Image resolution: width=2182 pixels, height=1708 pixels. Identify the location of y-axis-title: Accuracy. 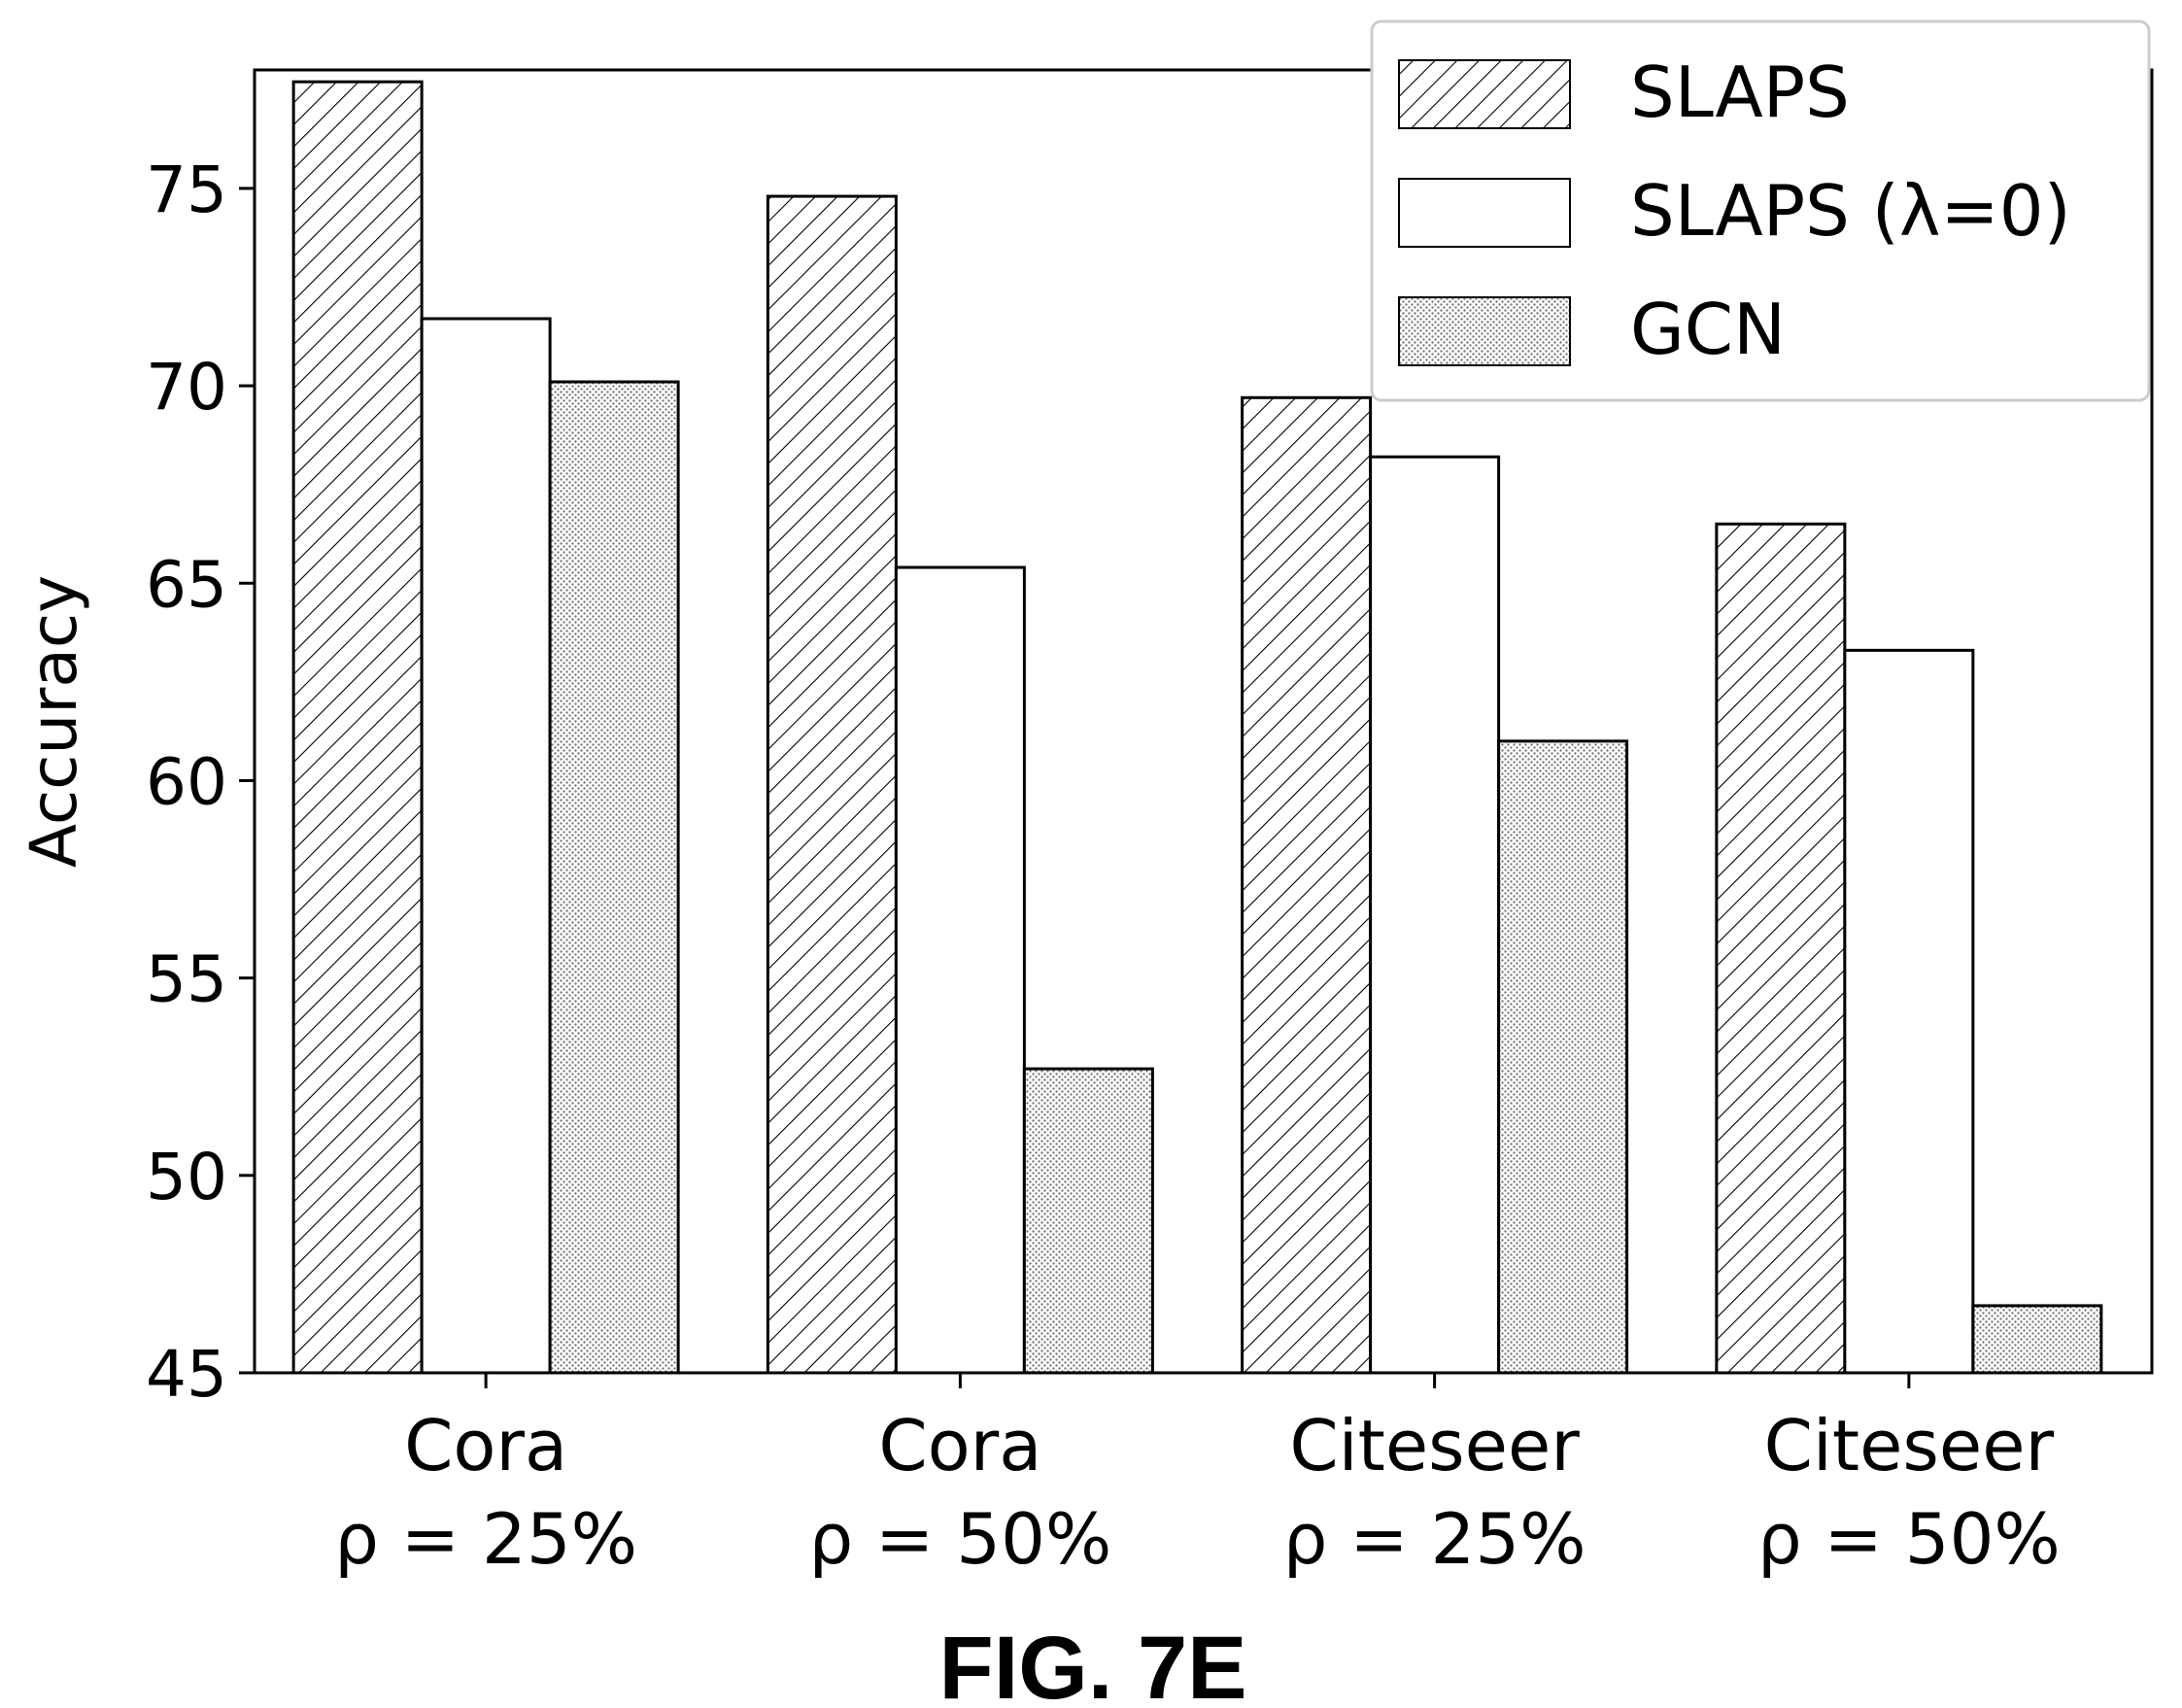
(54, 721).